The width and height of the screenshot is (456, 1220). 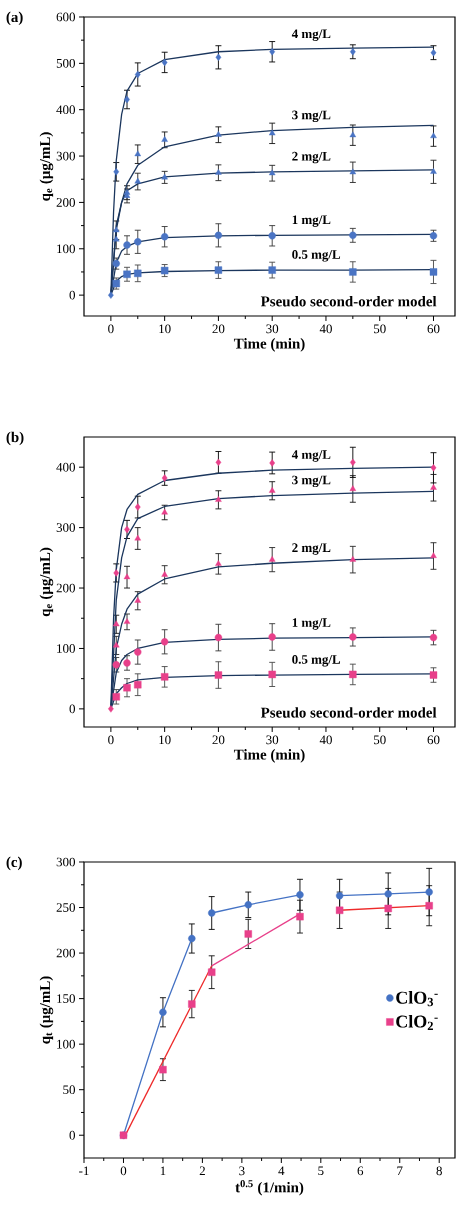 I want to click on x-tick-label: 4, so click(x=281, y=1171).